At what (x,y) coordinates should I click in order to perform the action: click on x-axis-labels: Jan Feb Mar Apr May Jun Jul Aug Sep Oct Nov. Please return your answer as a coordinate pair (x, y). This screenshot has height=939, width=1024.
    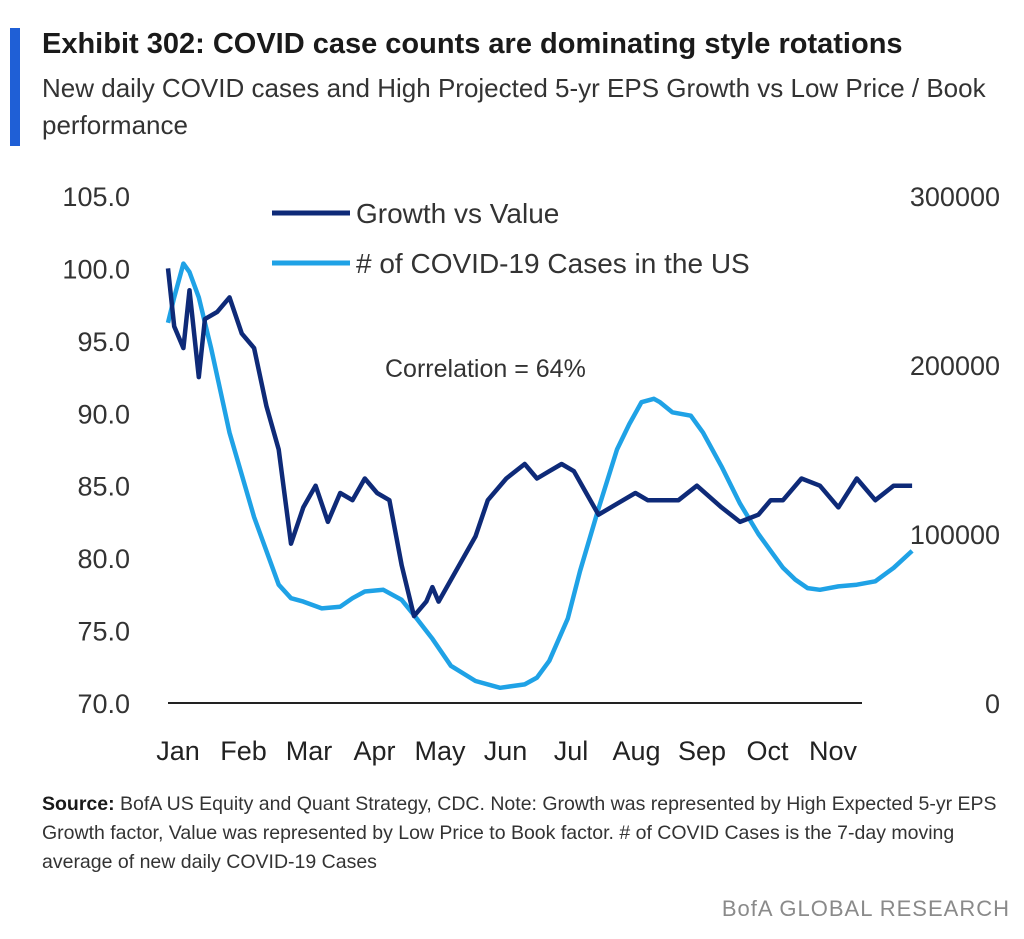
    Looking at the image, I should click on (506, 751).